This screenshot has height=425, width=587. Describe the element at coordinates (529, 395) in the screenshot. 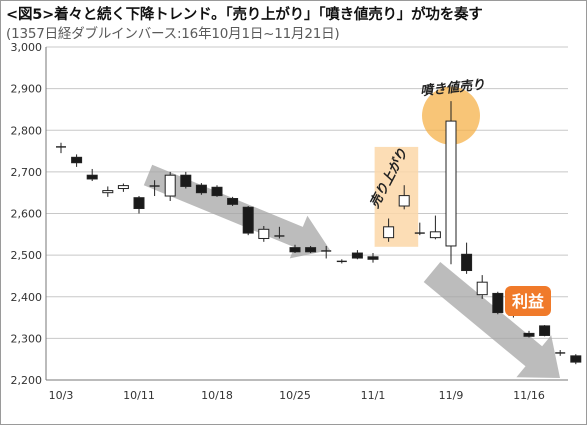

I see `x-tick-label: 11/16` at that location.